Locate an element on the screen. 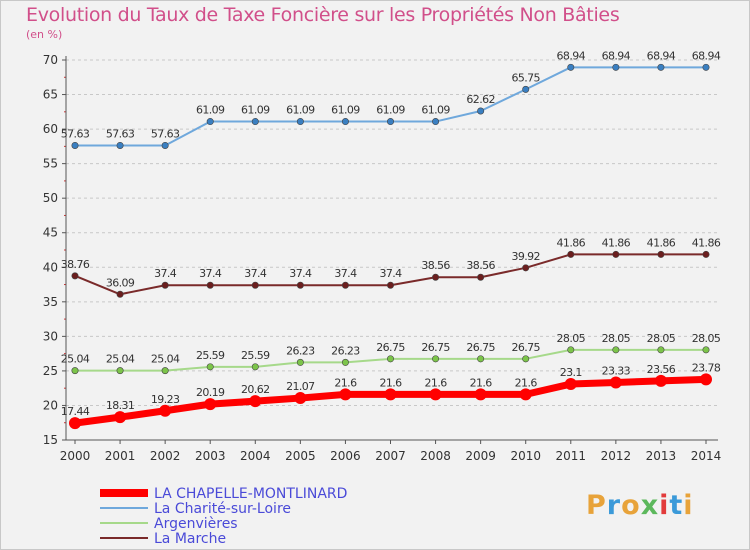 The height and width of the screenshot is (550, 750). y-tick-label: 55 is located at coordinates (50, 164).